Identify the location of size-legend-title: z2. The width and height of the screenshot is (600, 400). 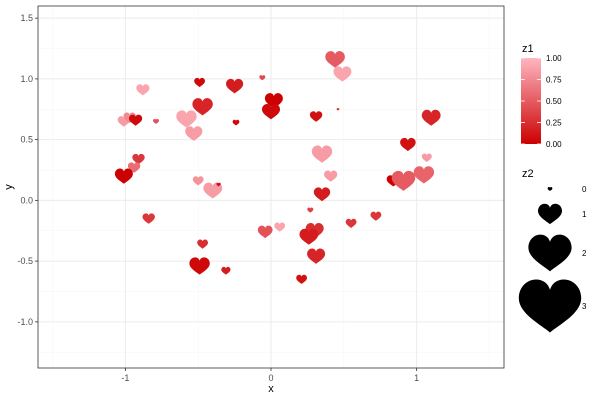
(528, 174).